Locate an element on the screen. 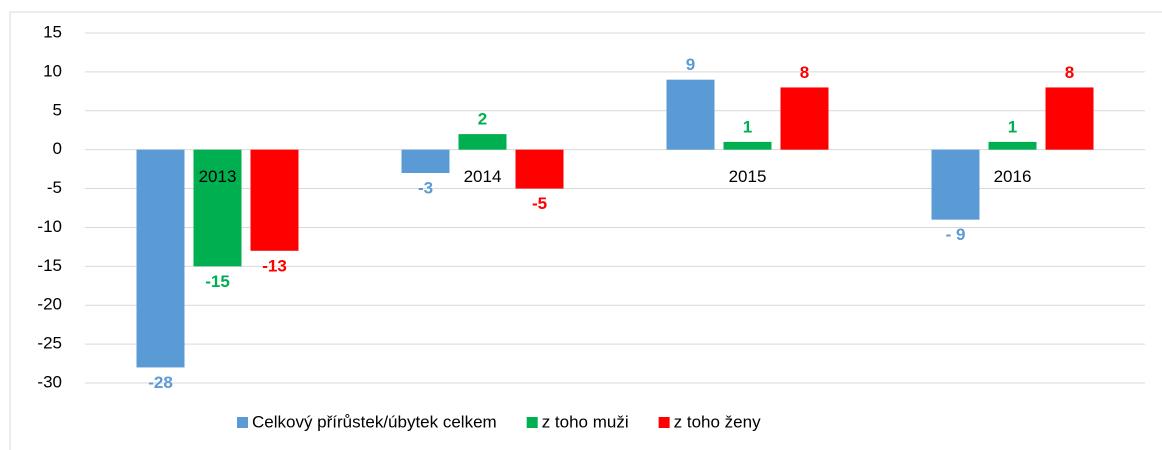 The image size is (1162, 450). data-label: - 9 is located at coordinates (956, 234).